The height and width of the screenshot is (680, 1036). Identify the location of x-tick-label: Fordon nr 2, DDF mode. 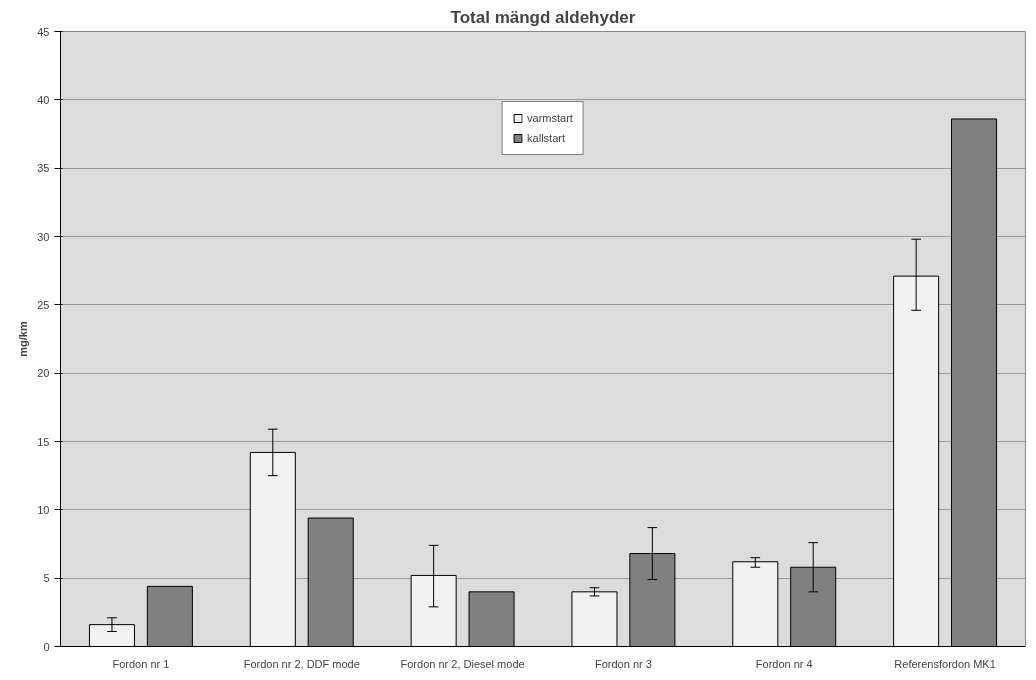
(301, 663).